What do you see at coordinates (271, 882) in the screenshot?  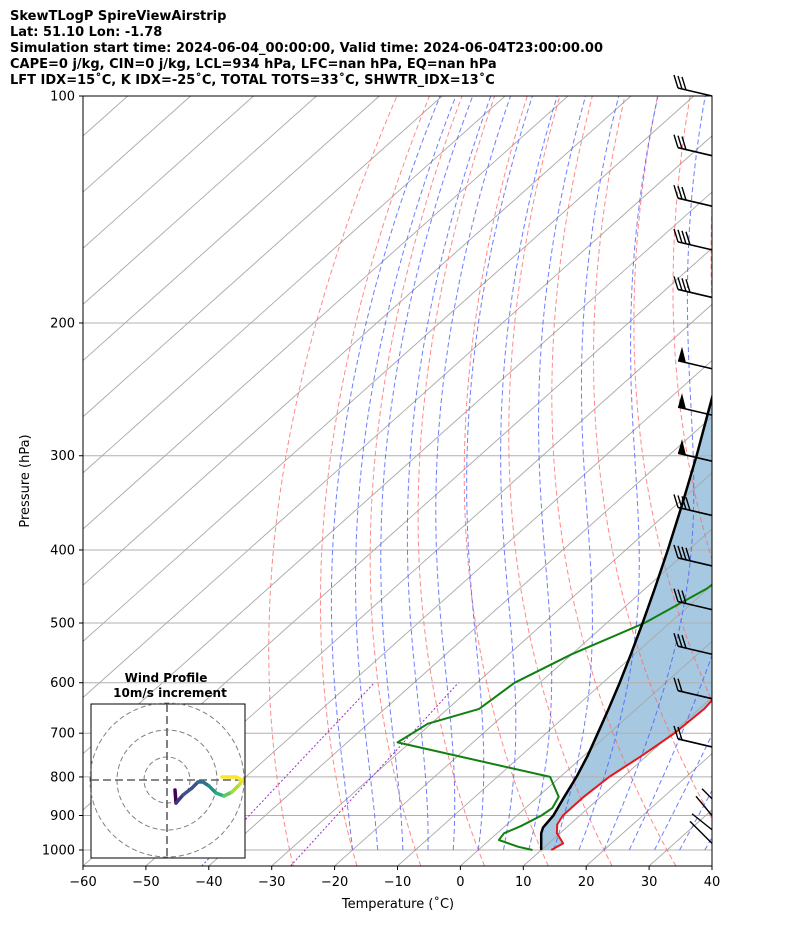 I see `x-tick-label: −30` at bounding box center [271, 882].